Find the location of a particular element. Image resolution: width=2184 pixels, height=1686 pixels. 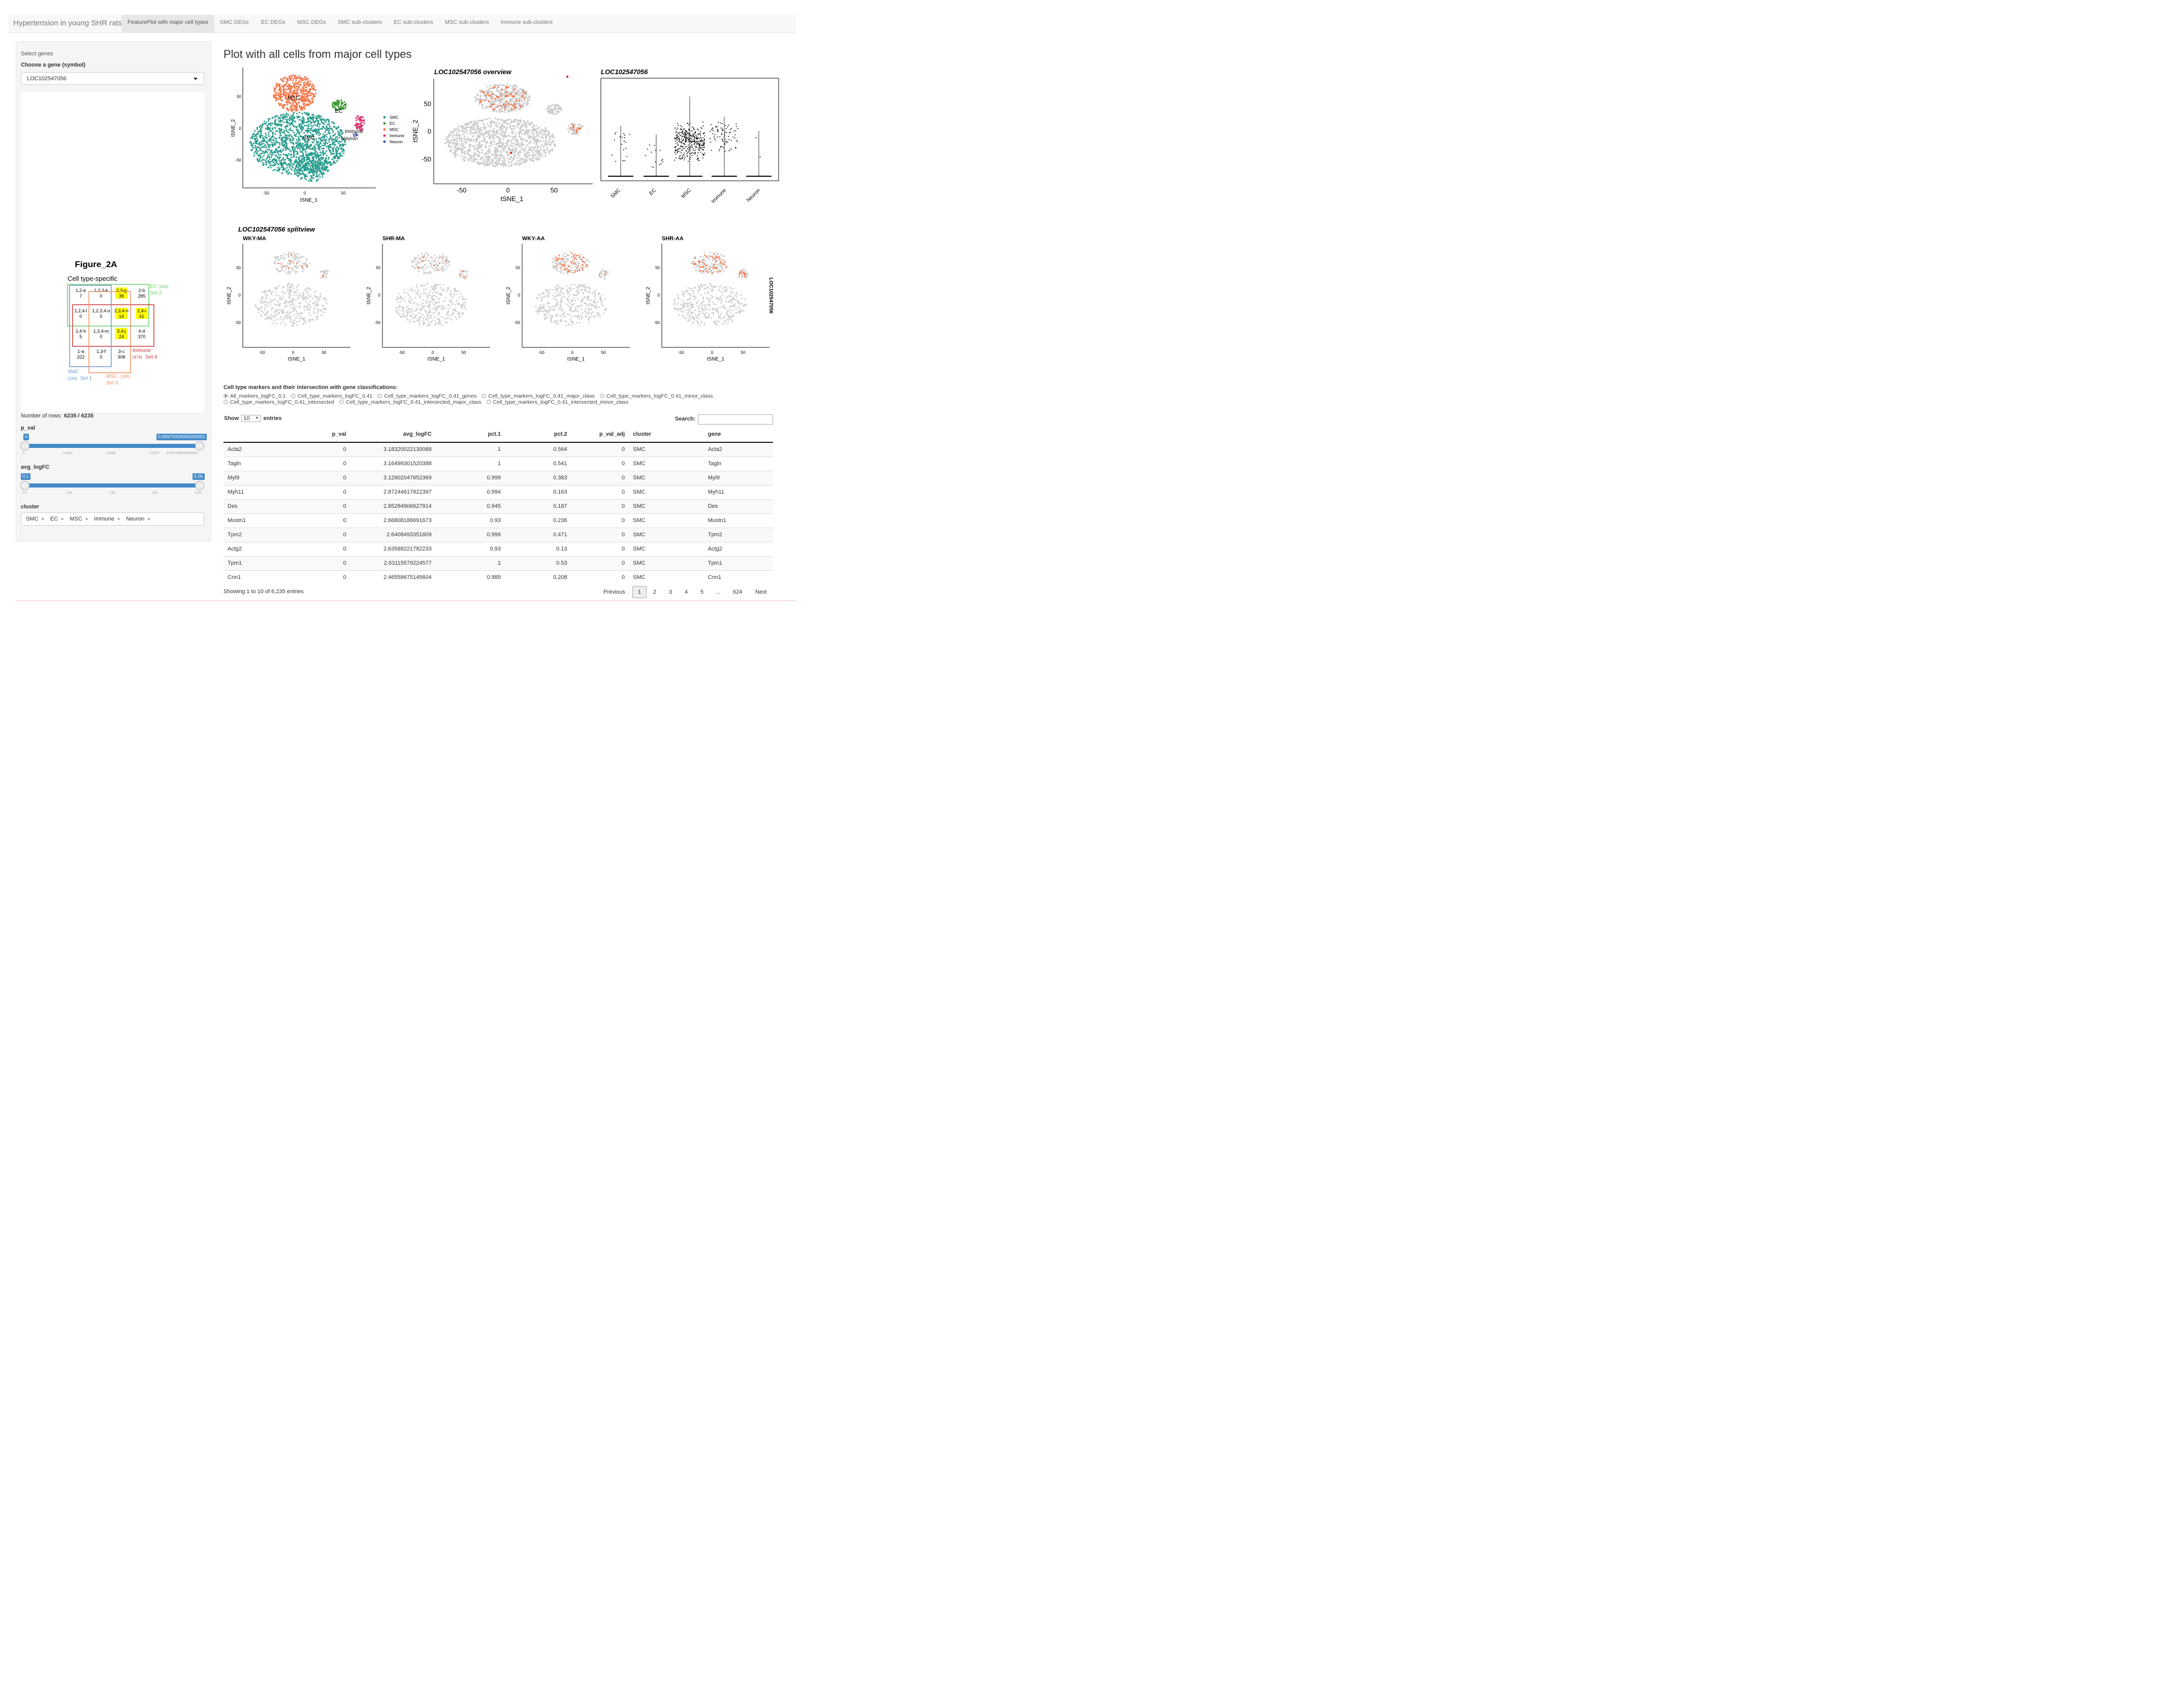

tab-featureplot: FeaturePlot with major cell types is located at coordinates (167, 24).